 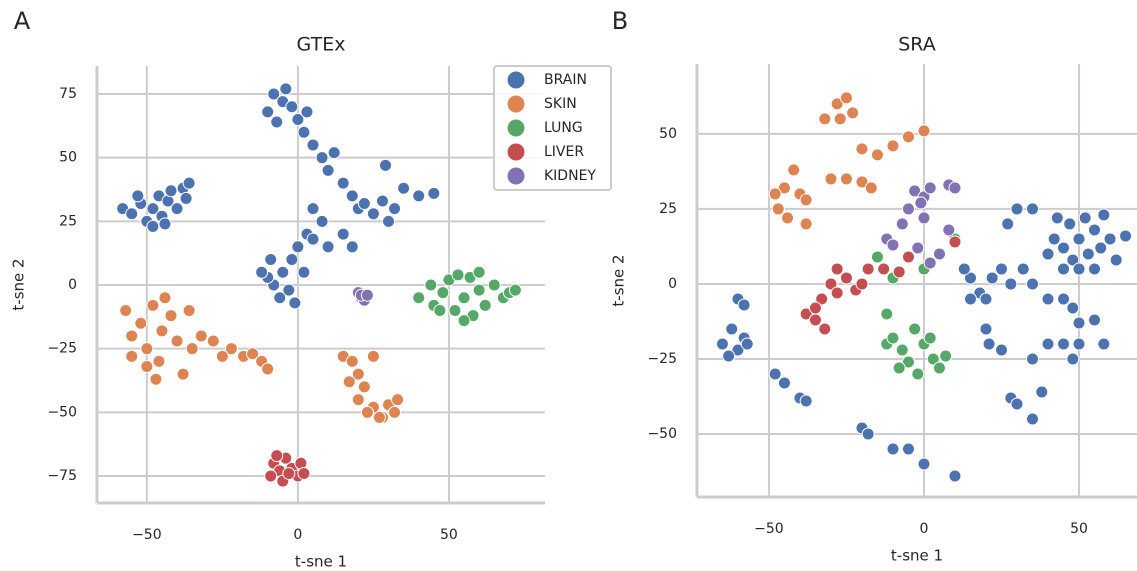 I want to click on y-tick-label: −25, so click(x=62, y=349).